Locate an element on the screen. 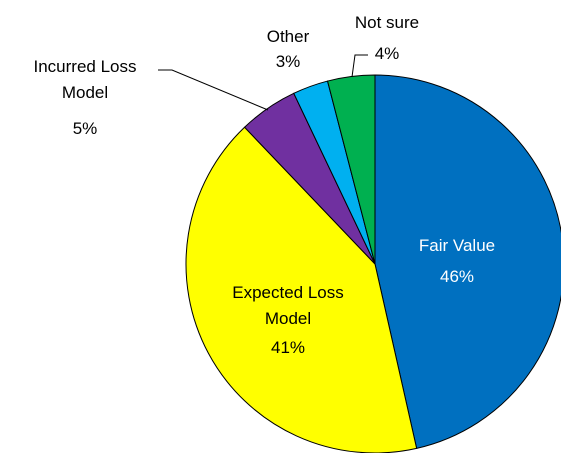 The image size is (561, 453). value-label: 41% is located at coordinates (288, 347).